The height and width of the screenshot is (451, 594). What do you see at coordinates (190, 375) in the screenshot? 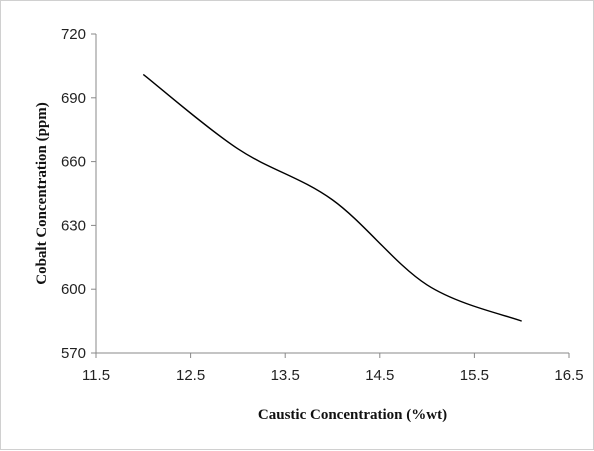
I see `x-tick-label: 12.5` at bounding box center [190, 375].